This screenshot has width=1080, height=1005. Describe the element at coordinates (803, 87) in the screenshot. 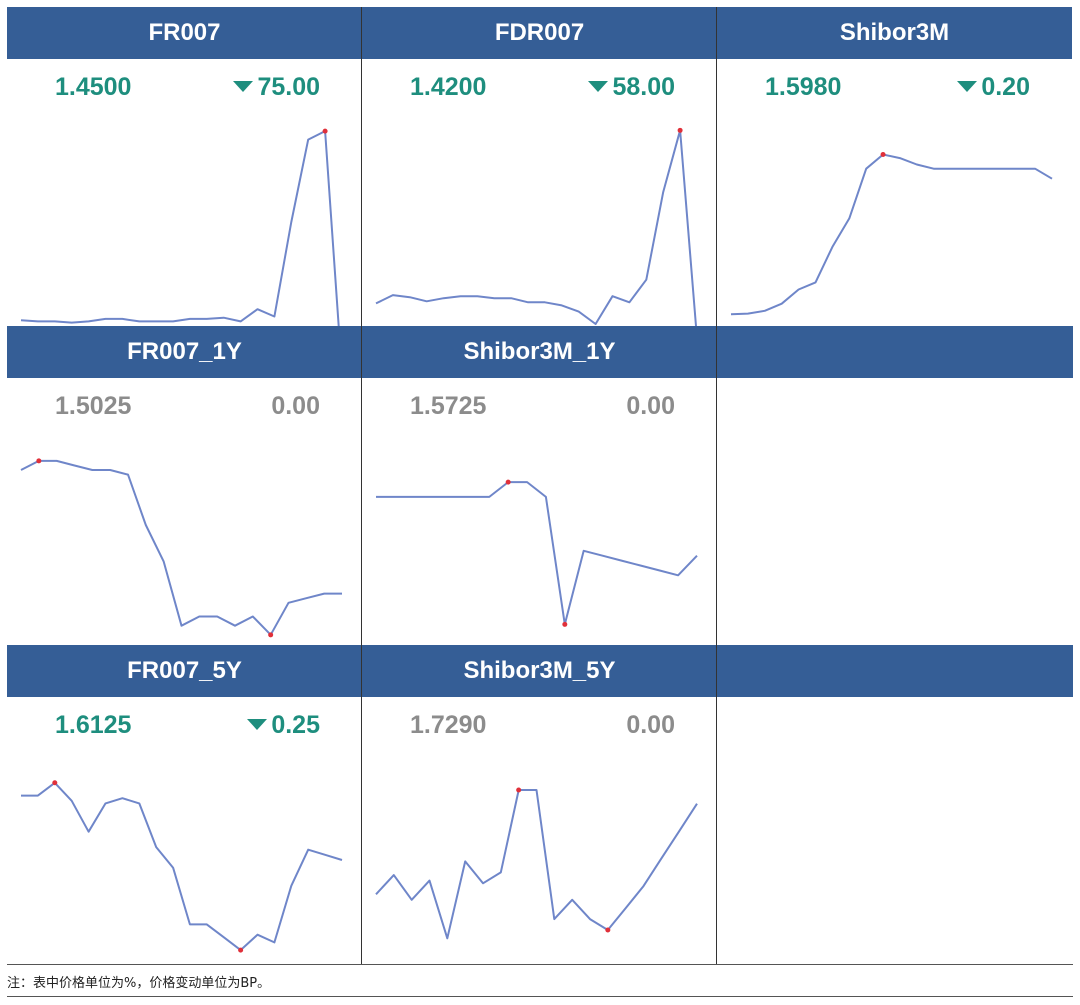

I see `rate-value: 1.5980` at that location.